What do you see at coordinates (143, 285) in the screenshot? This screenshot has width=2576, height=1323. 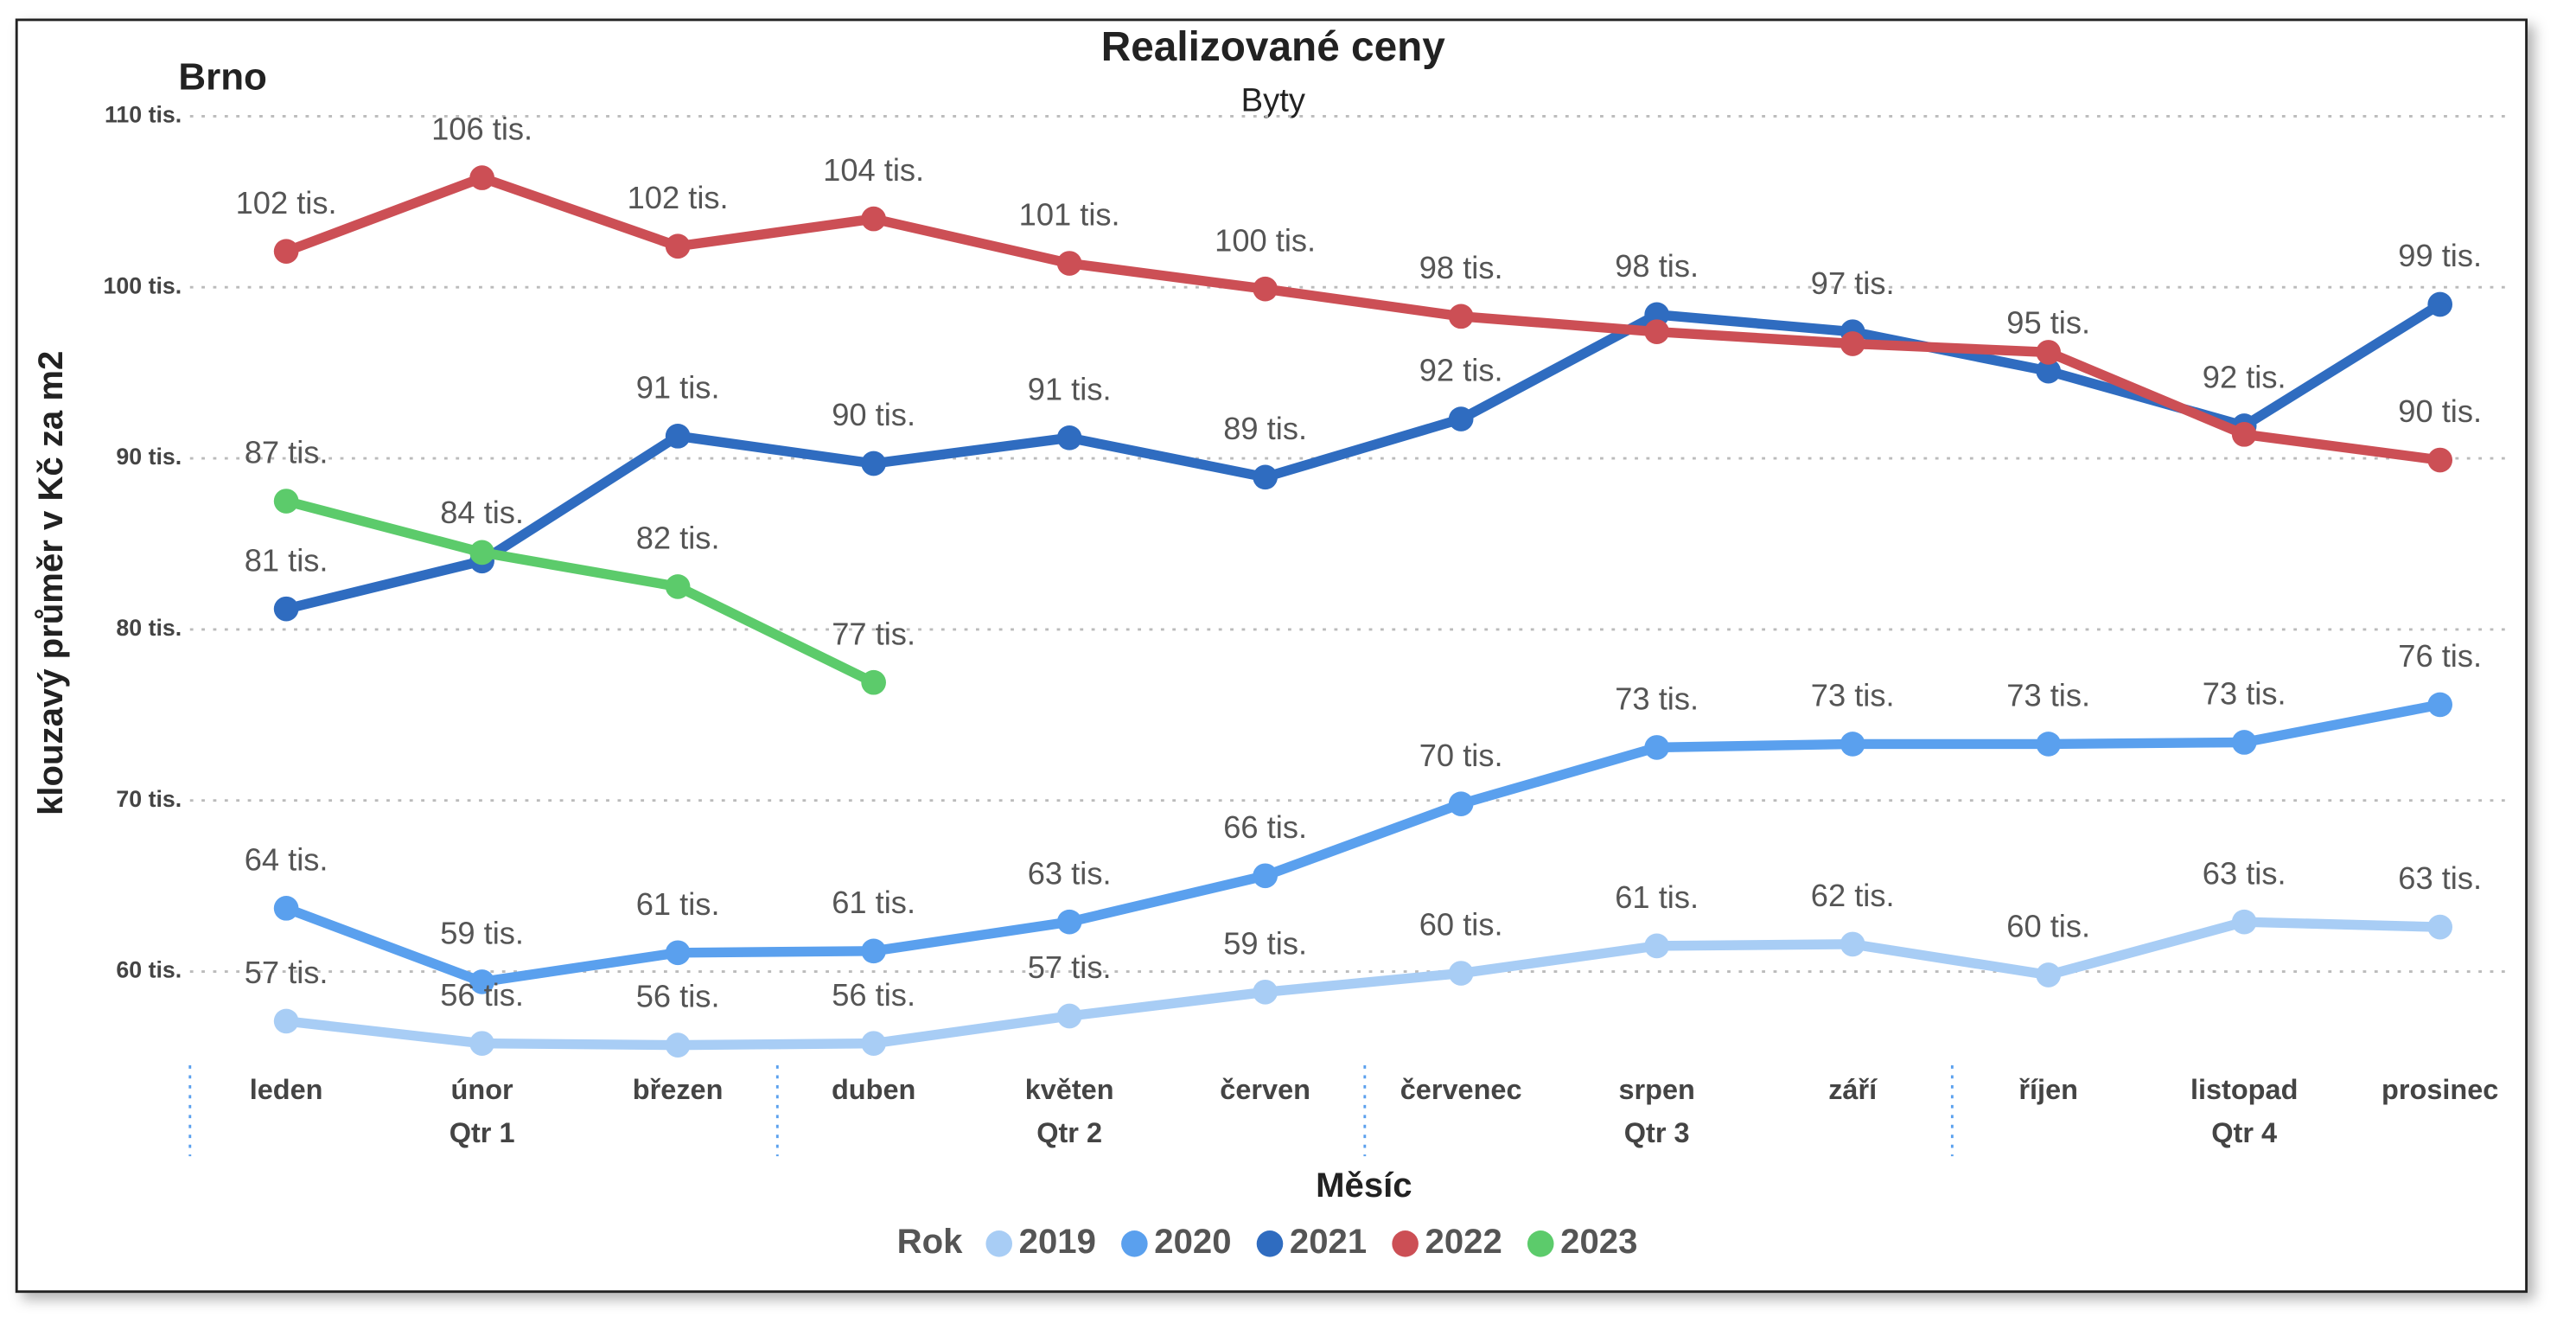 I see `y-tick-label: 100 tis.` at bounding box center [143, 285].